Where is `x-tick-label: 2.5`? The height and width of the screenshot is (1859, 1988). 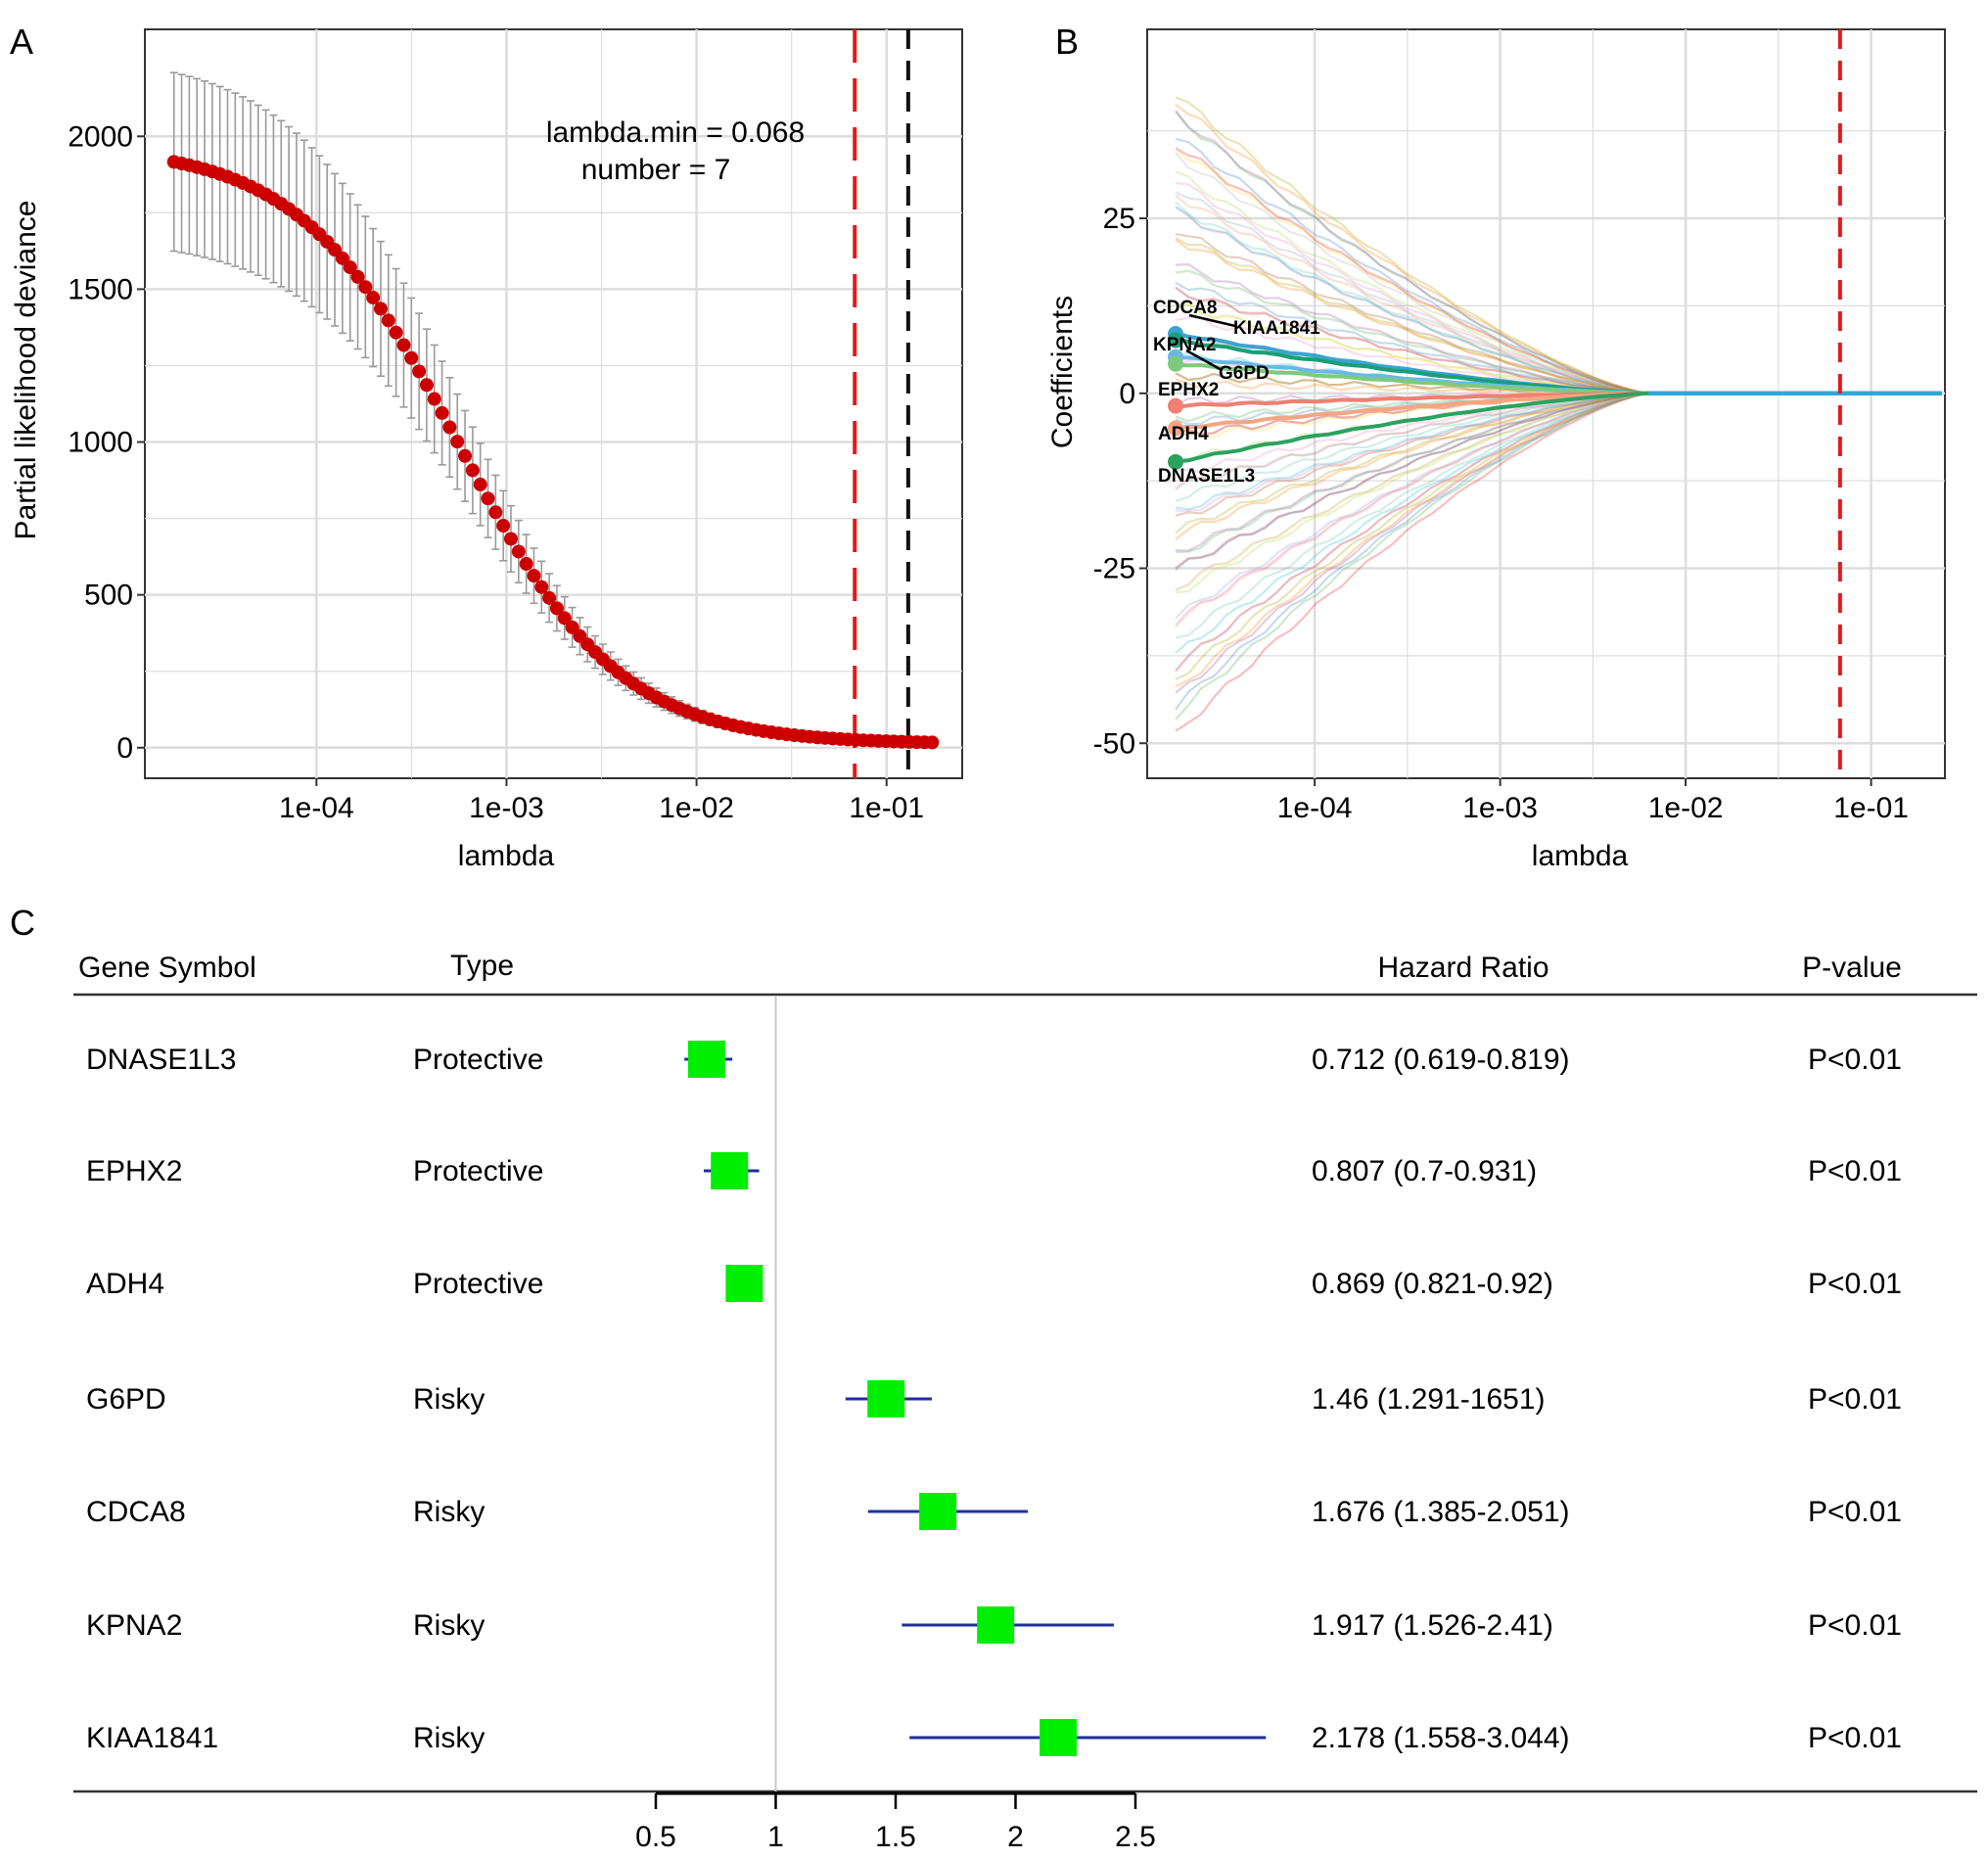 x-tick-label: 2.5 is located at coordinates (1135, 1837).